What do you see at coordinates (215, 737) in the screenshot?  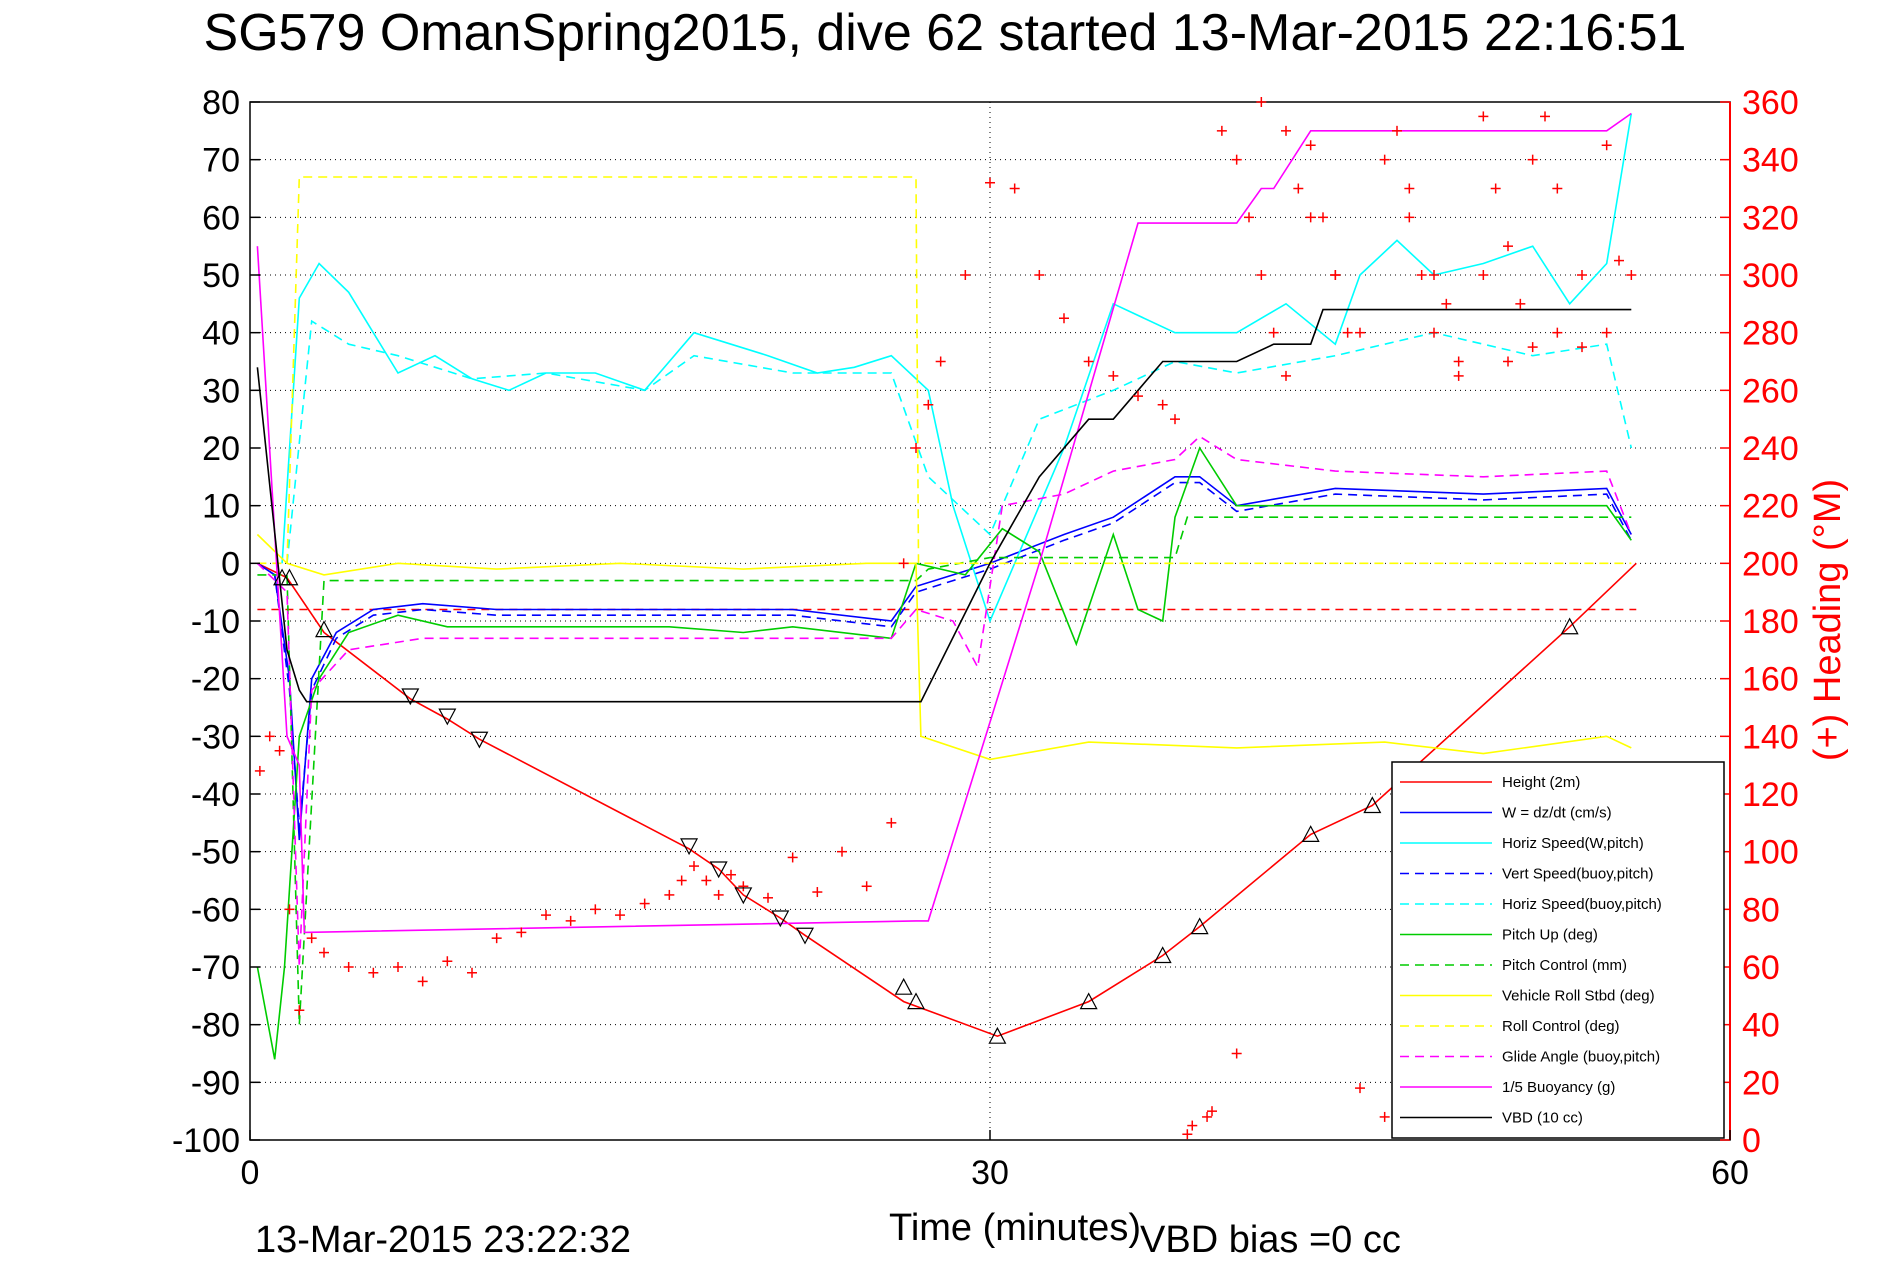 I see `left-tick-label: -30` at bounding box center [215, 737].